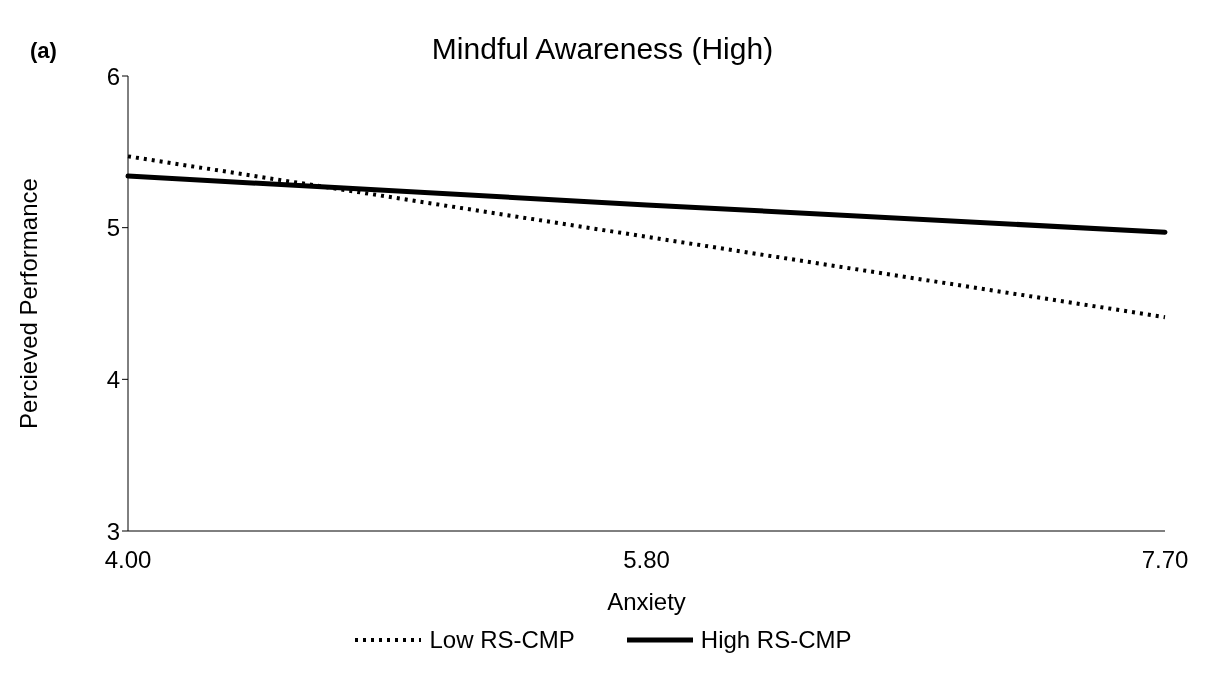  What do you see at coordinates (113, 379) in the screenshot?
I see `y-tick-label: 4` at bounding box center [113, 379].